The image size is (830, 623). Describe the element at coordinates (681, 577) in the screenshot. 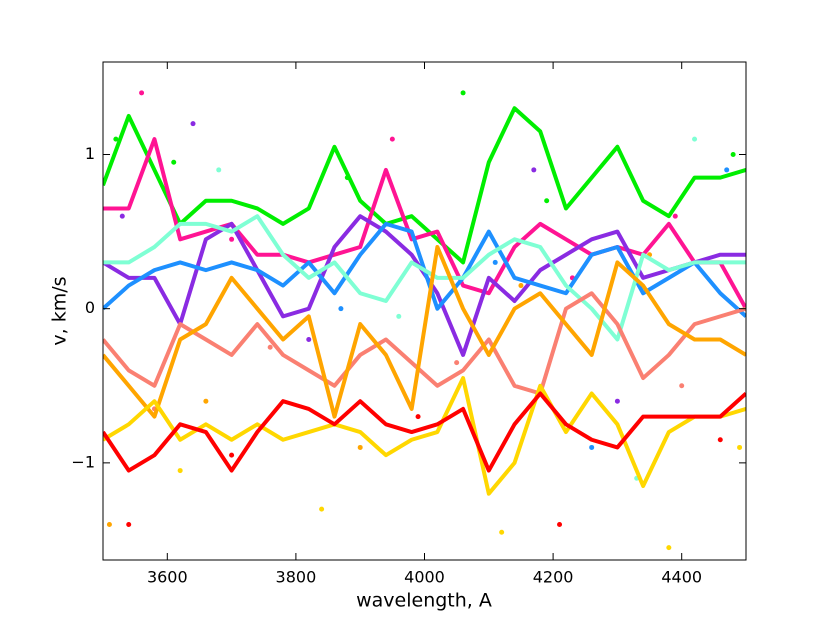

I see `x-tick-label: 4400` at that location.